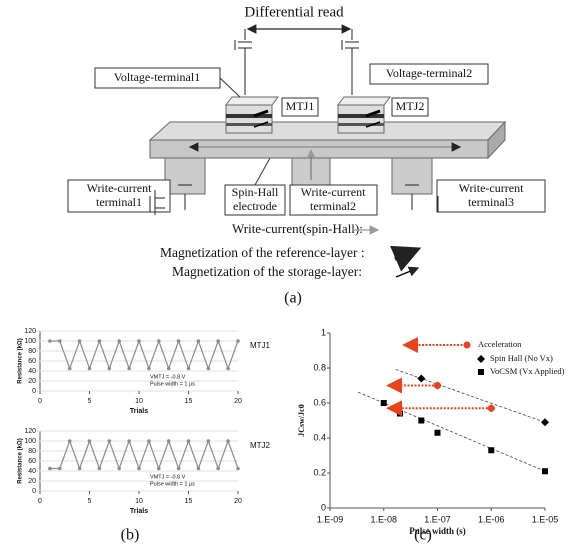 The height and width of the screenshot is (549, 587). Describe the element at coordinates (429, 73) in the screenshot. I see `voltage-terminal-label: Voltage-terminal2` at that location.